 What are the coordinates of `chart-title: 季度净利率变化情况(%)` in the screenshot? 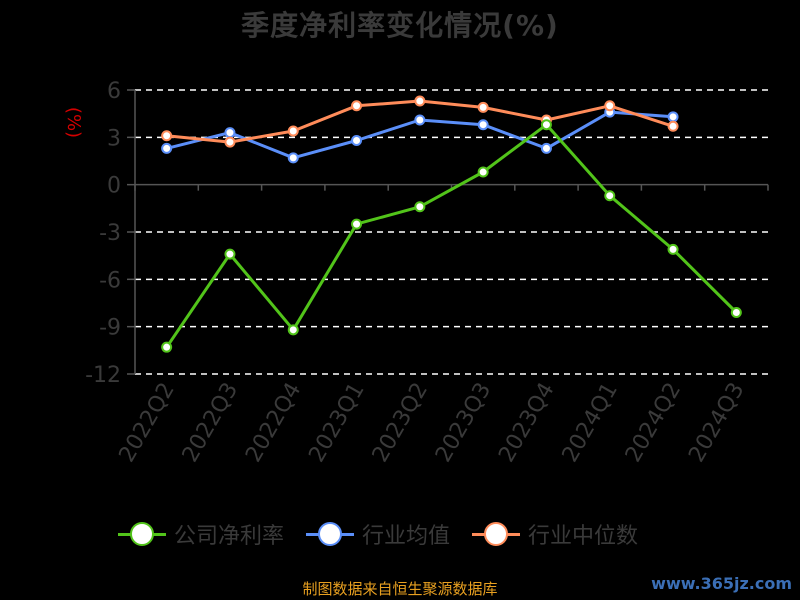 It's located at (400, 25).